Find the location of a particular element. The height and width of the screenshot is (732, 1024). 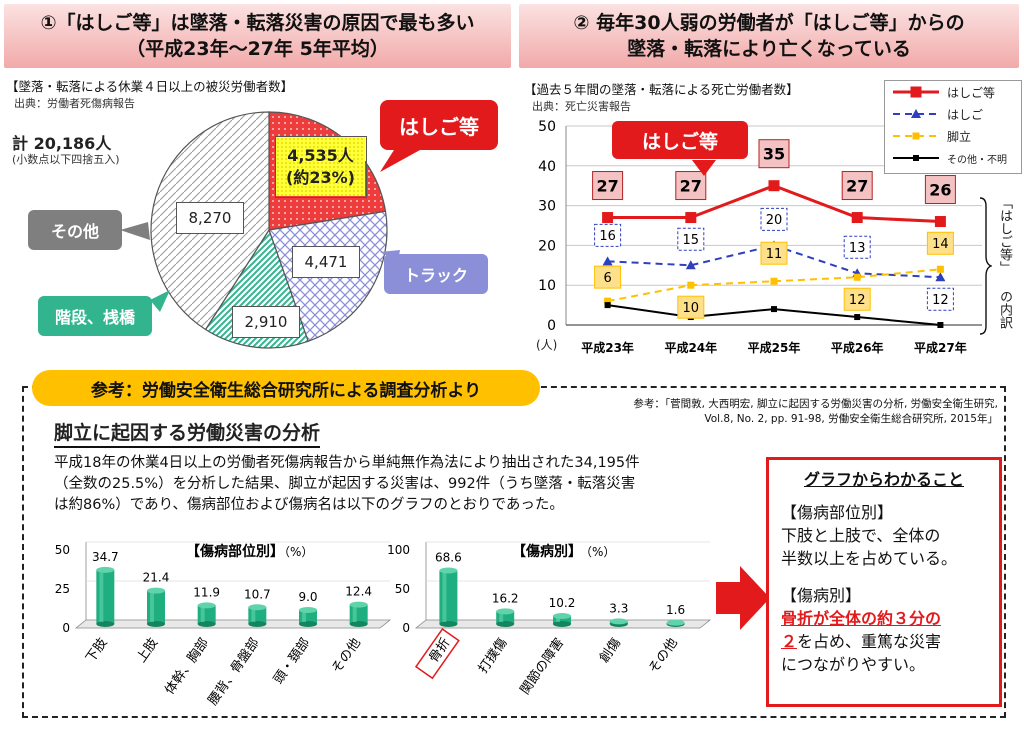

line-data-label: 15 is located at coordinates (691, 240).